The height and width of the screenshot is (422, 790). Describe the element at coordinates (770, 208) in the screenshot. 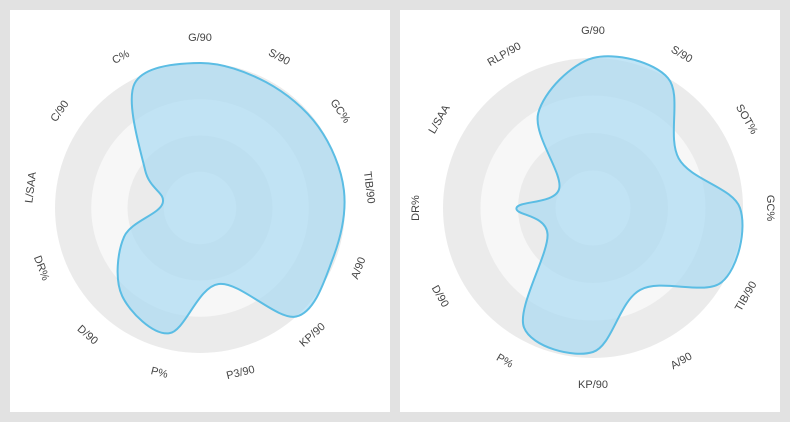

I see `axis-label: GC%` at that location.